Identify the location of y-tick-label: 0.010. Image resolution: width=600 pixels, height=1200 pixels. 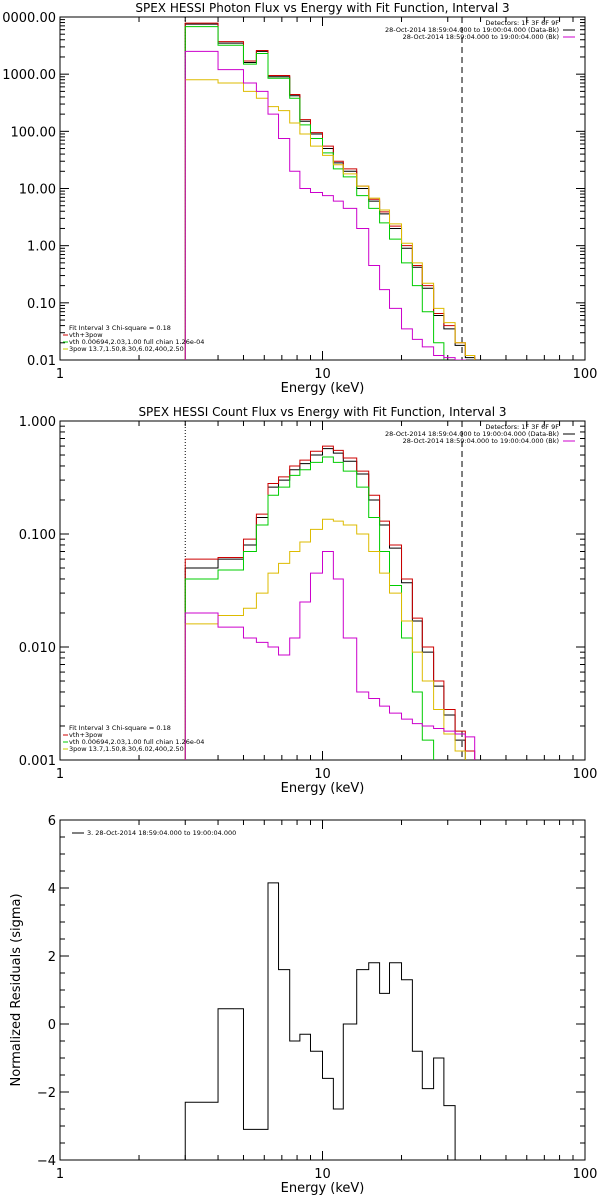
(37, 648).